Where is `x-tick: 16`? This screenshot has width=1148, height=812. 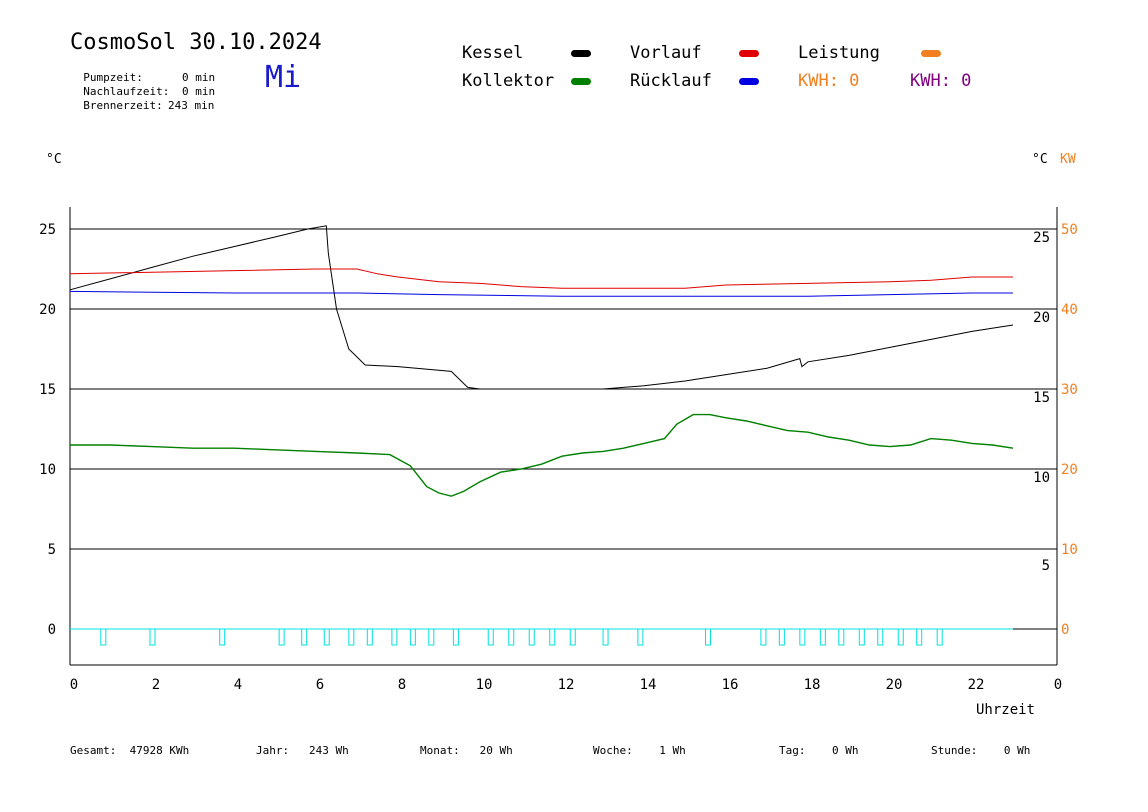
x-tick: 16 is located at coordinates (730, 685).